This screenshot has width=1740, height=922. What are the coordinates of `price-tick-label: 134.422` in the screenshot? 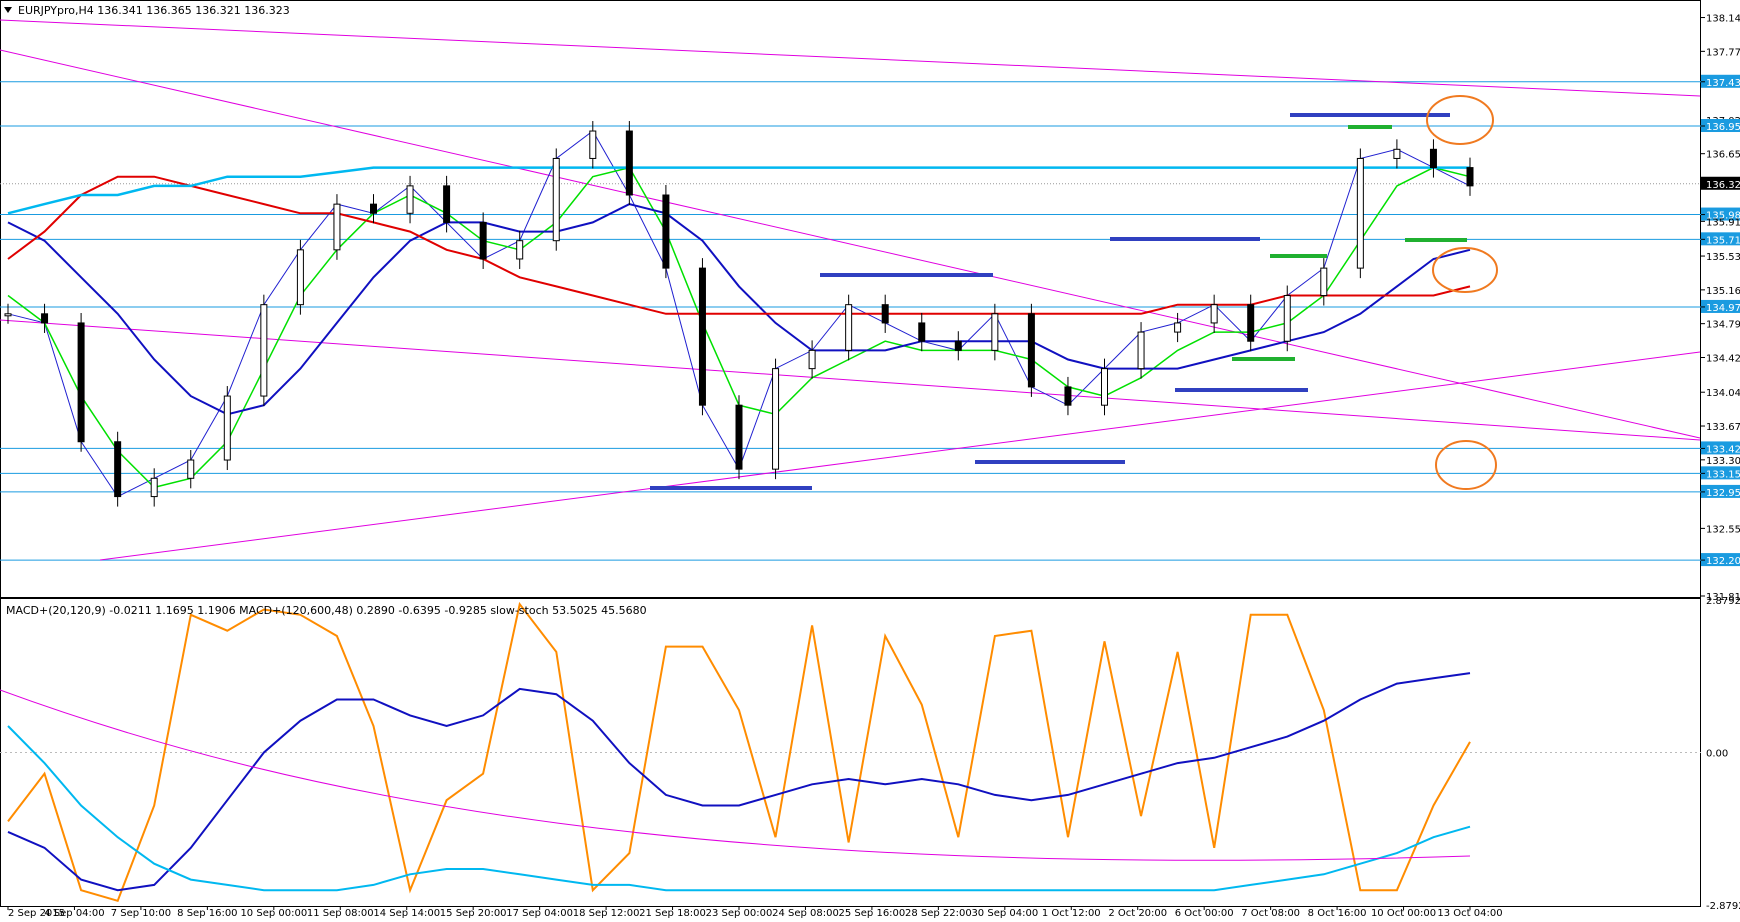 It's located at (1723, 358).